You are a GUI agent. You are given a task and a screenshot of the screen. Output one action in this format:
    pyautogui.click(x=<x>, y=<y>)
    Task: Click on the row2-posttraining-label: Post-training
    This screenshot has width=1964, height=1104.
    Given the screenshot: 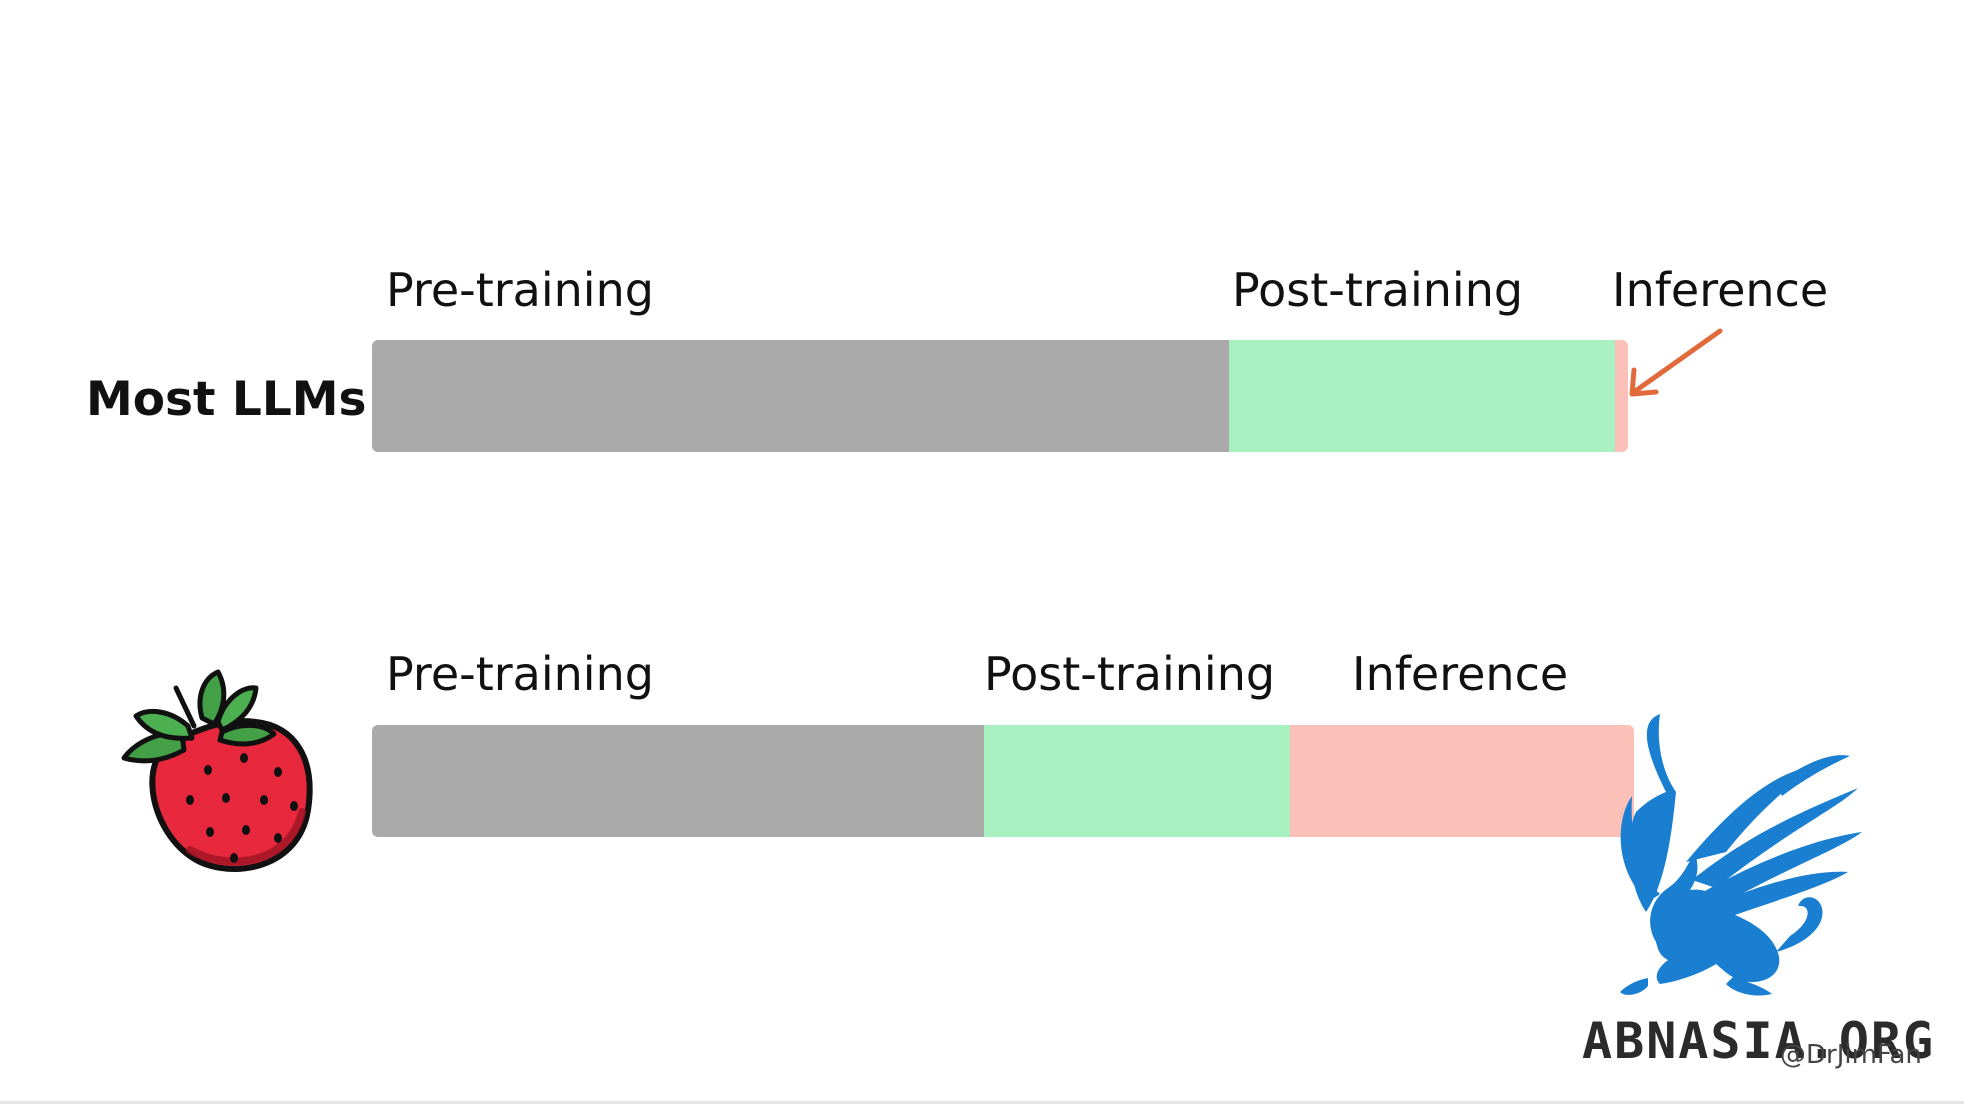 What is the action you would take?
    pyautogui.click(x=1130, y=674)
    